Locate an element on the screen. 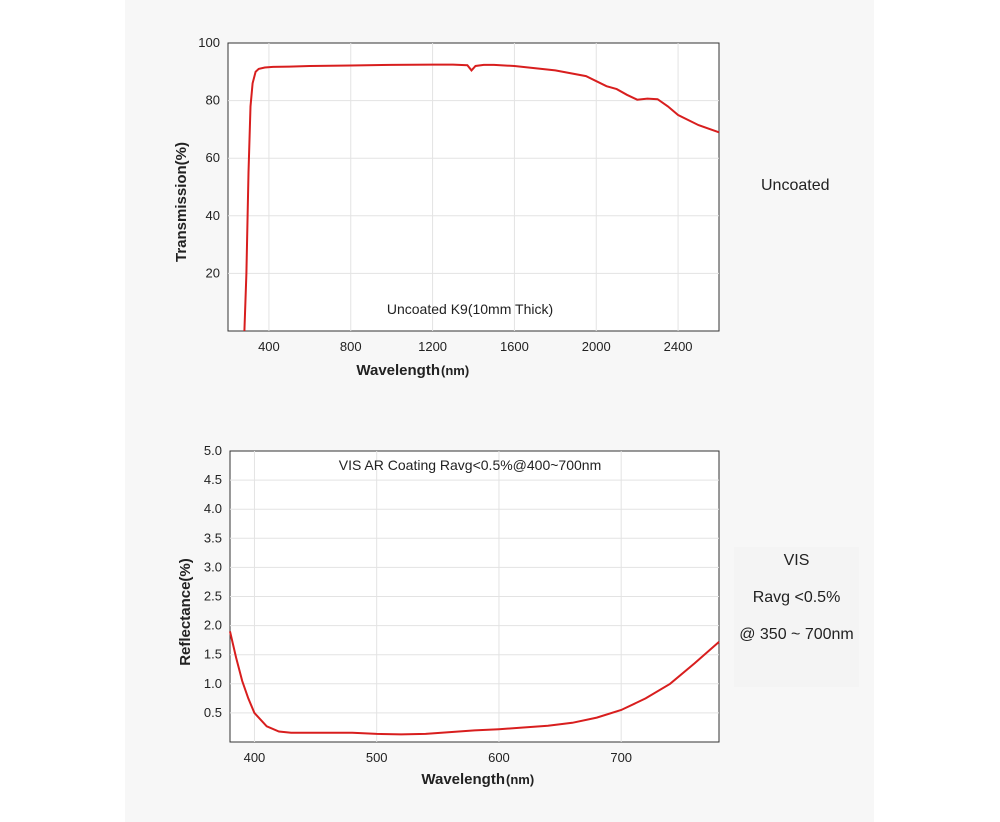  x-tick-label: 600 is located at coordinates (499, 757).